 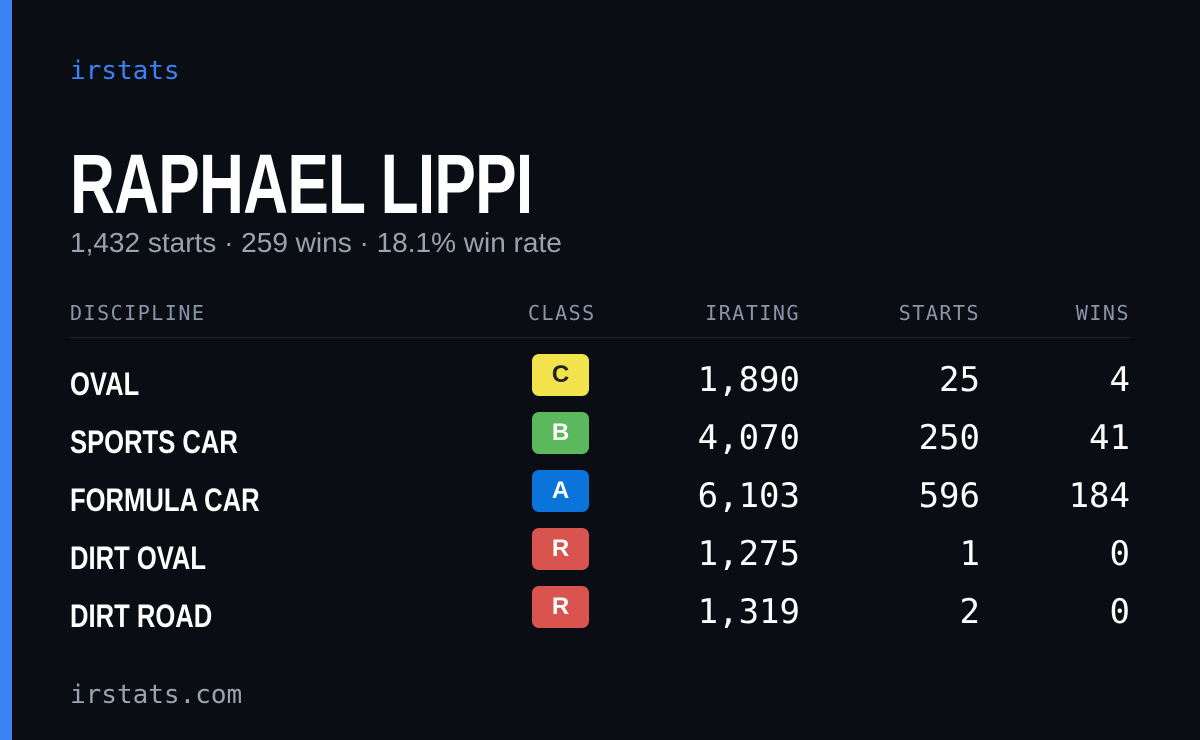 I want to click on header-rule, so click(x=600, y=337).